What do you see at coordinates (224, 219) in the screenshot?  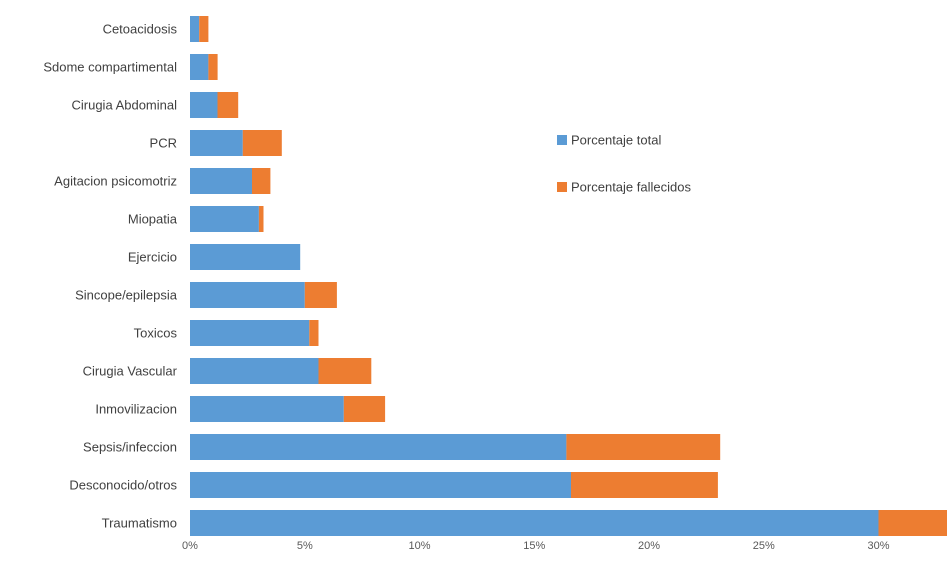 I see `bar-miopatia-total` at bounding box center [224, 219].